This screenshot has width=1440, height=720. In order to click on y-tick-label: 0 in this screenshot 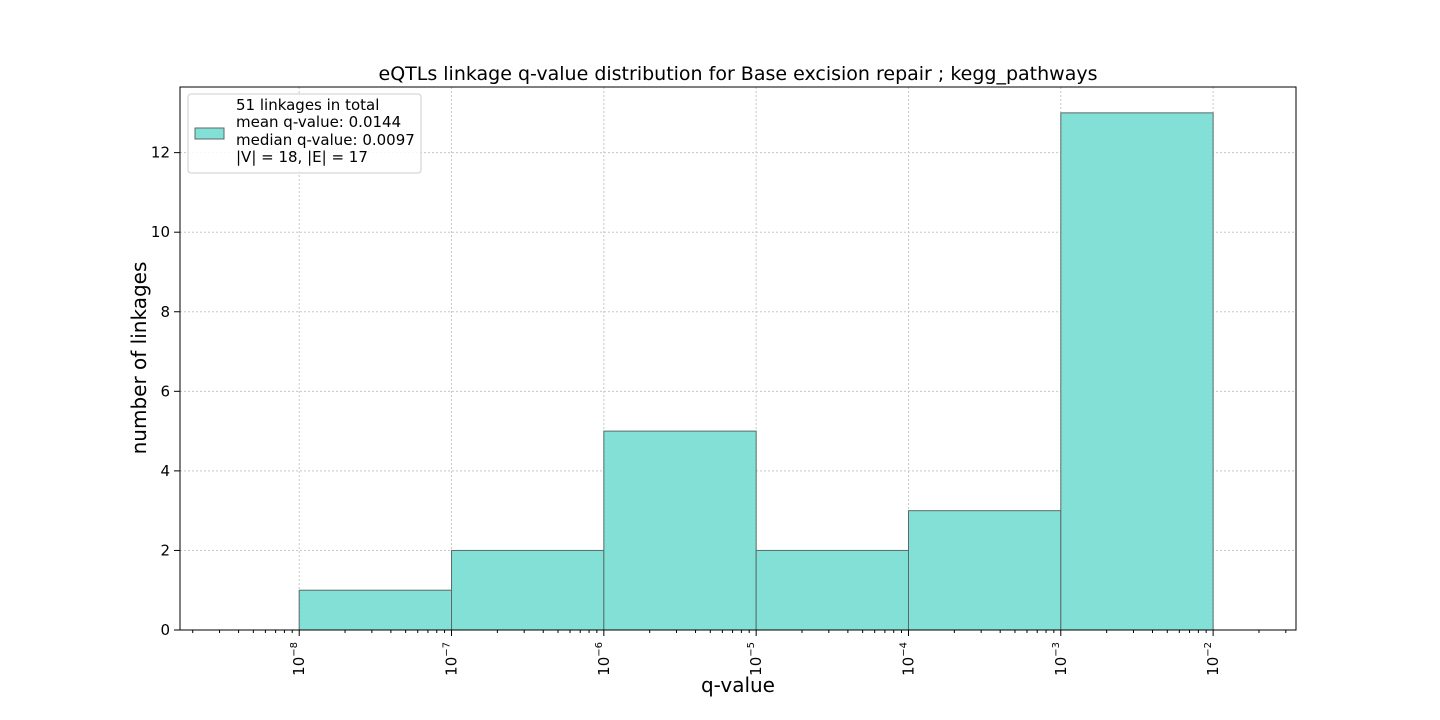, I will do `click(165, 630)`.